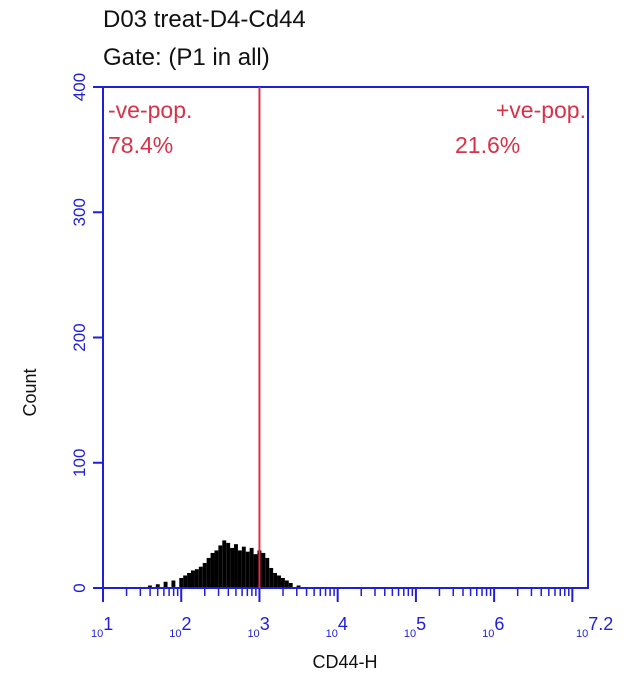 The width and height of the screenshot is (628, 695). What do you see at coordinates (343, 624) in the screenshot?
I see `x-tick-exponent: 4` at bounding box center [343, 624].